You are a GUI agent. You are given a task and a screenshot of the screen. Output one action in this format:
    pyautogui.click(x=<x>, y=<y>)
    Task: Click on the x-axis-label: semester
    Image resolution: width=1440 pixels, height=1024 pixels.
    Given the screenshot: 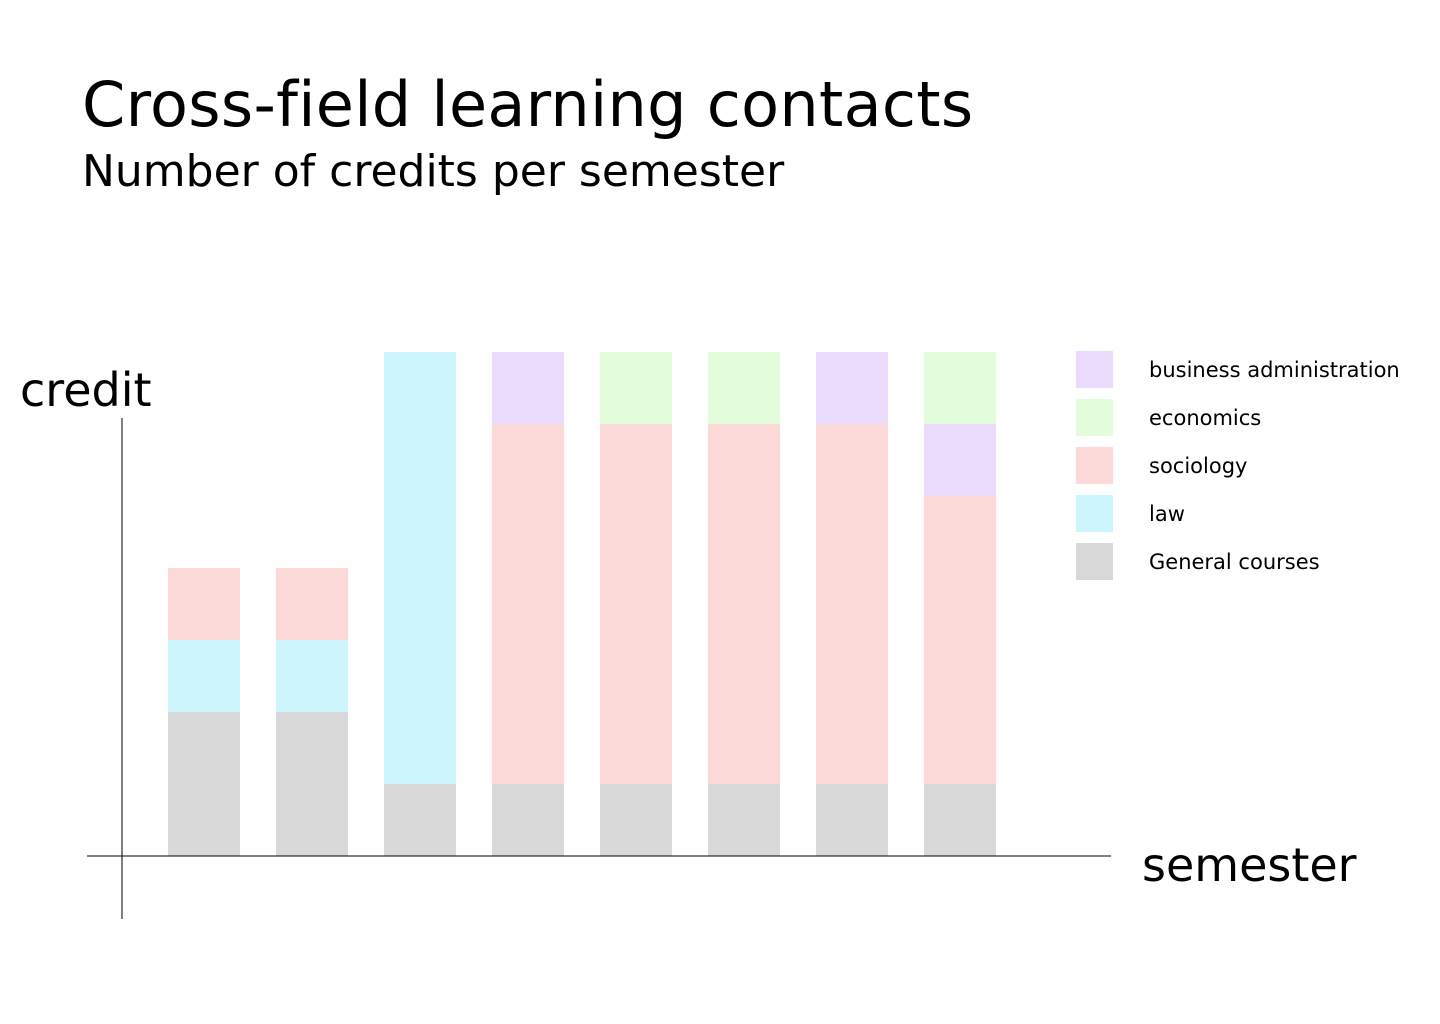 What is the action you would take?
    pyautogui.click(x=1249, y=865)
    